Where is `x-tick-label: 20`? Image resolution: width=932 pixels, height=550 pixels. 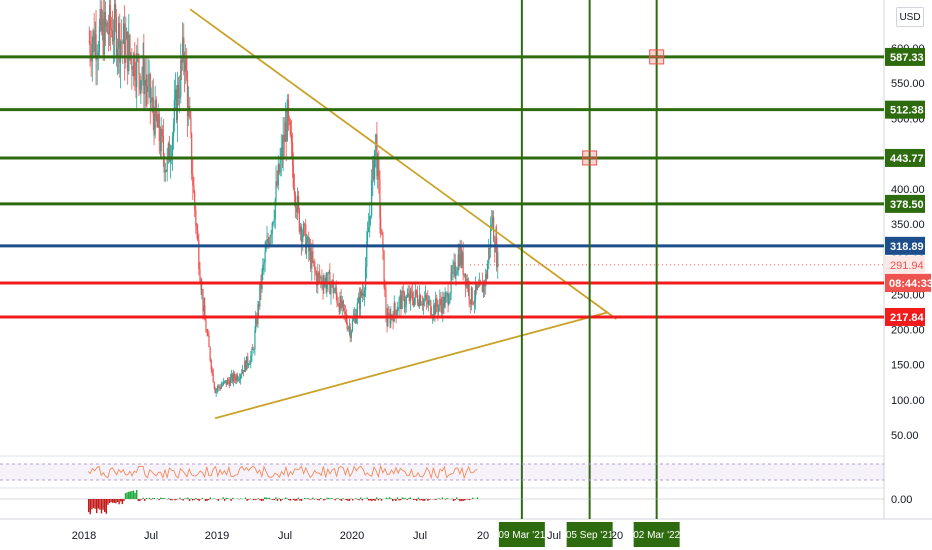 x-tick-label: 20 is located at coordinates (483, 536).